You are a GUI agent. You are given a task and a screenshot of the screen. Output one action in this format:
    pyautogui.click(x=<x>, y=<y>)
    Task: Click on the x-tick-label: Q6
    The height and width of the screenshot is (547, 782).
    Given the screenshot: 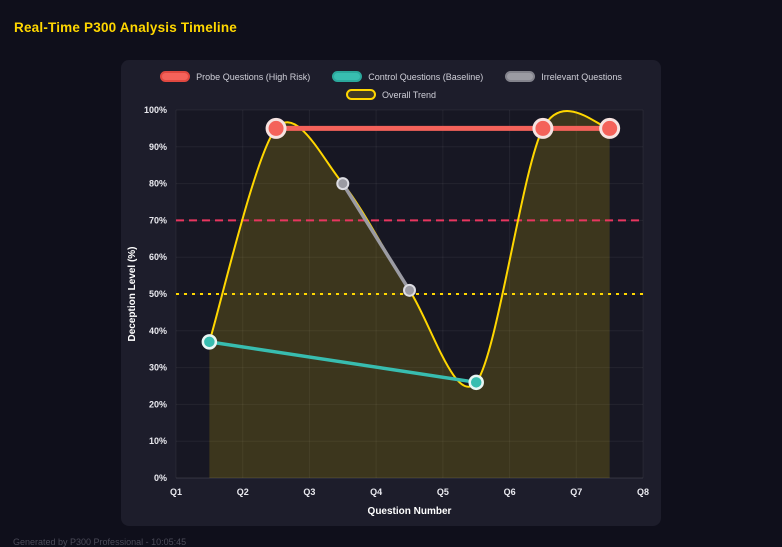 What is the action you would take?
    pyautogui.click(x=510, y=492)
    